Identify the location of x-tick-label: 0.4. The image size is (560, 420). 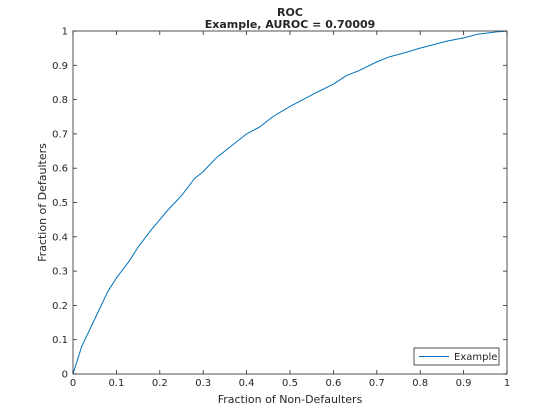
(247, 383).